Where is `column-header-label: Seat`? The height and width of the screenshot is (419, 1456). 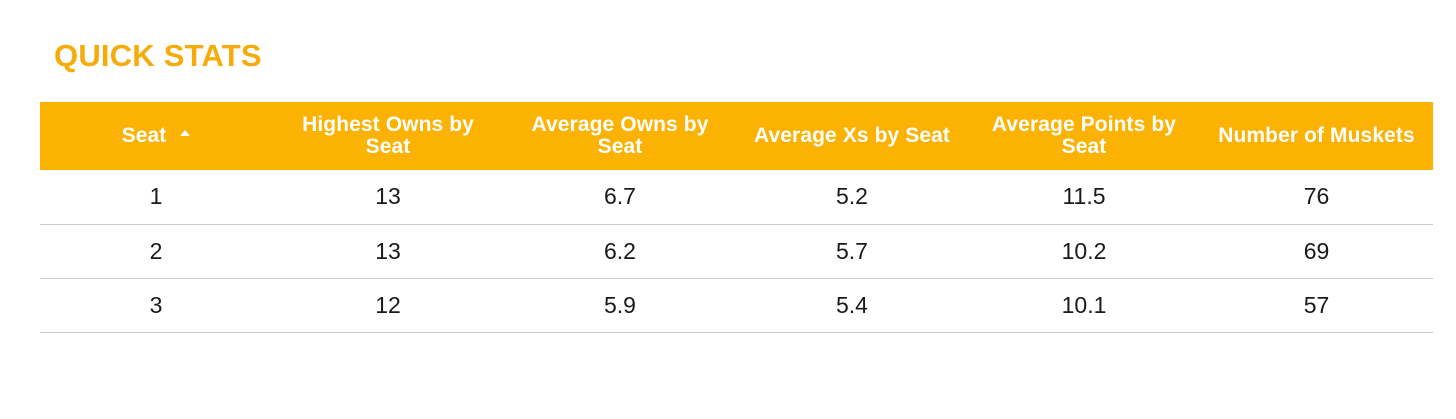 column-header-label: Seat is located at coordinates (144, 135).